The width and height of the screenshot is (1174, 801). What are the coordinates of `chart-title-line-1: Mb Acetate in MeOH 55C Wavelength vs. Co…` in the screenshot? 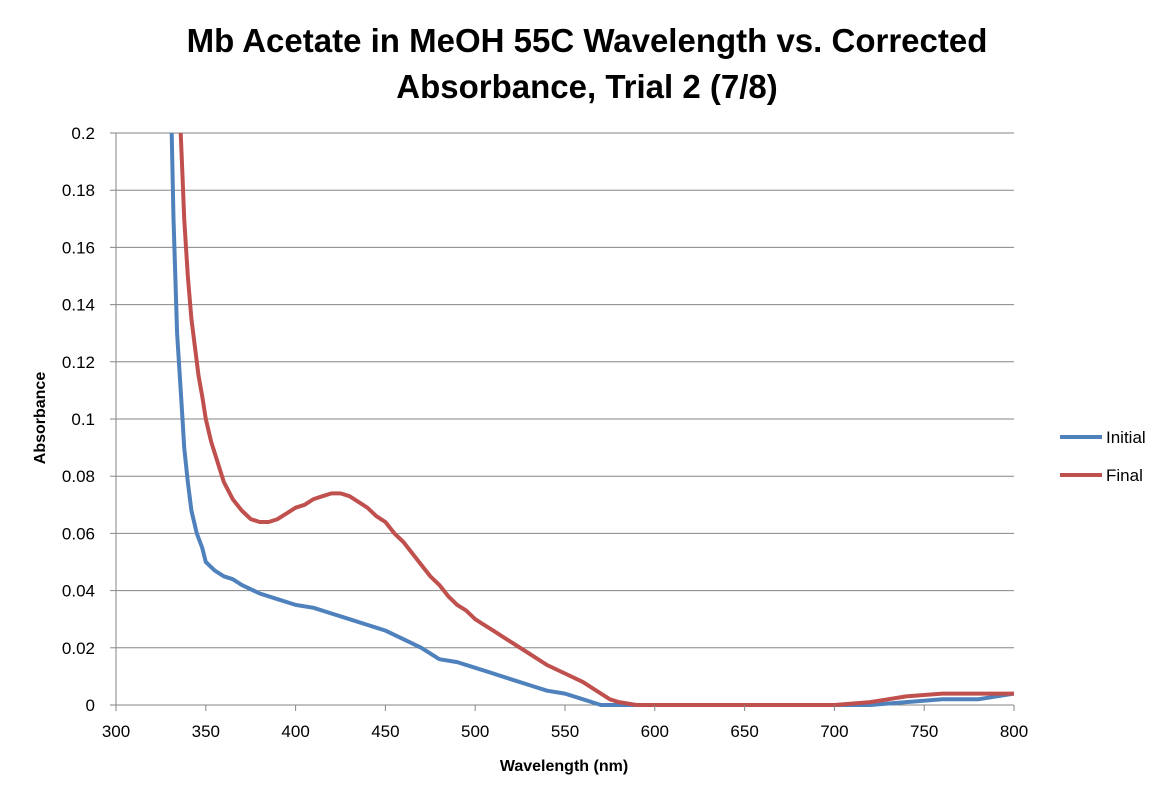 It's located at (587, 40).